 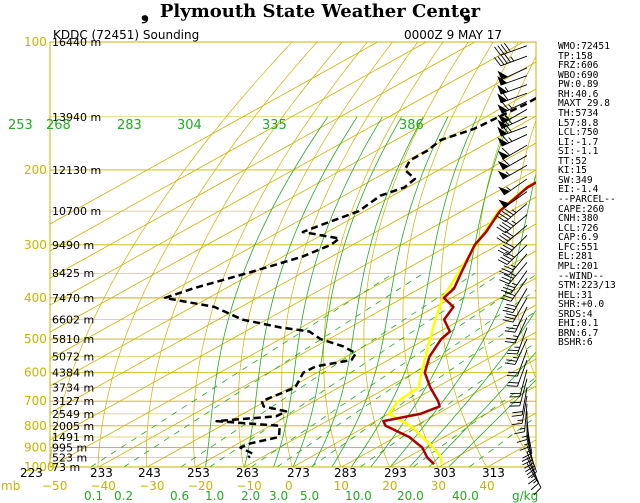 What do you see at coordinates (575, 180) in the screenshot?
I see `sounding-index-row: SW:349` at bounding box center [575, 180].